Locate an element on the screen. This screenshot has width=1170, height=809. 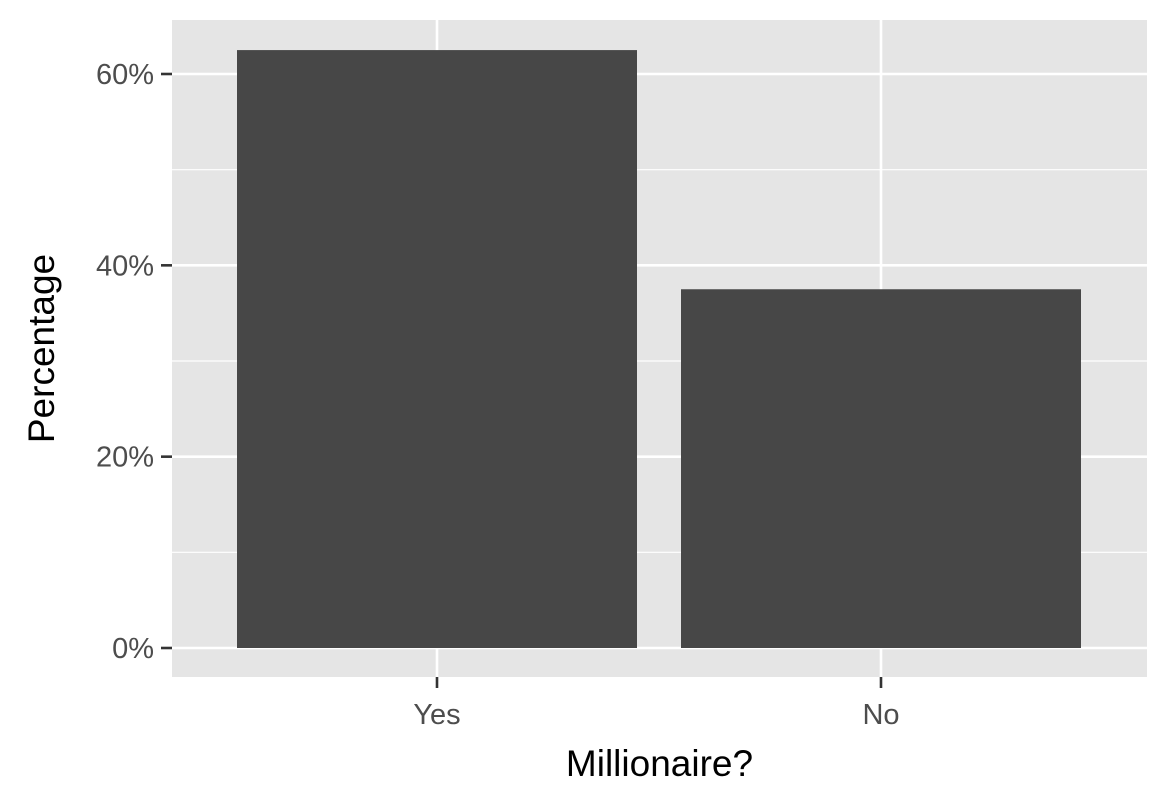
y-axis-title: Percentage is located at coordinates (41, 348).